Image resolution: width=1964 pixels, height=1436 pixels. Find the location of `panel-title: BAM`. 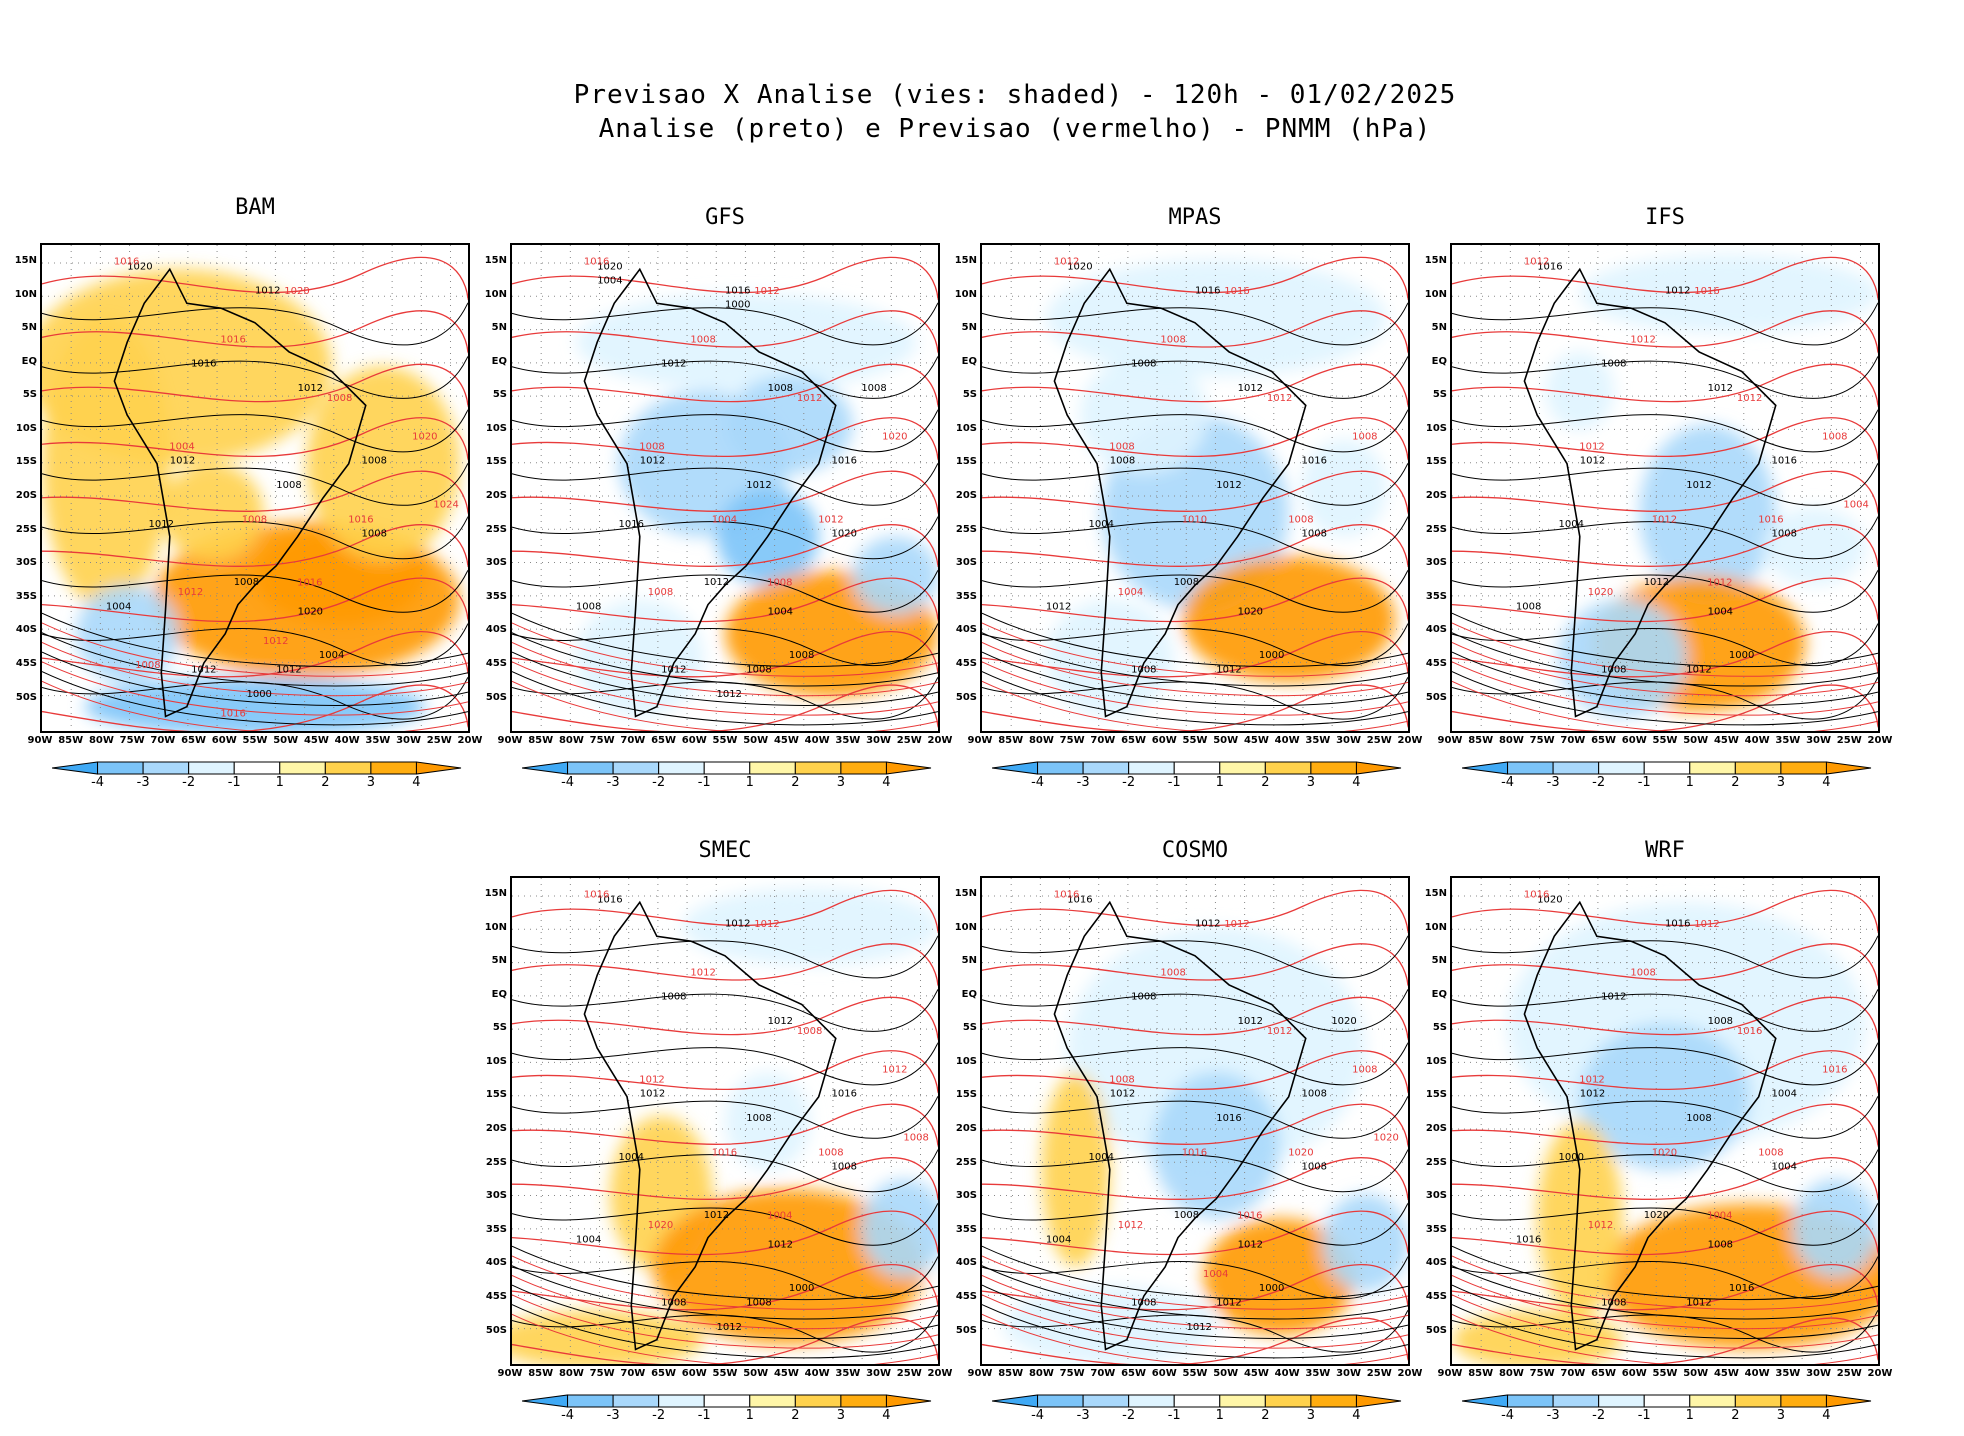

panel-title: BAM is located at coordinates (255, 207).